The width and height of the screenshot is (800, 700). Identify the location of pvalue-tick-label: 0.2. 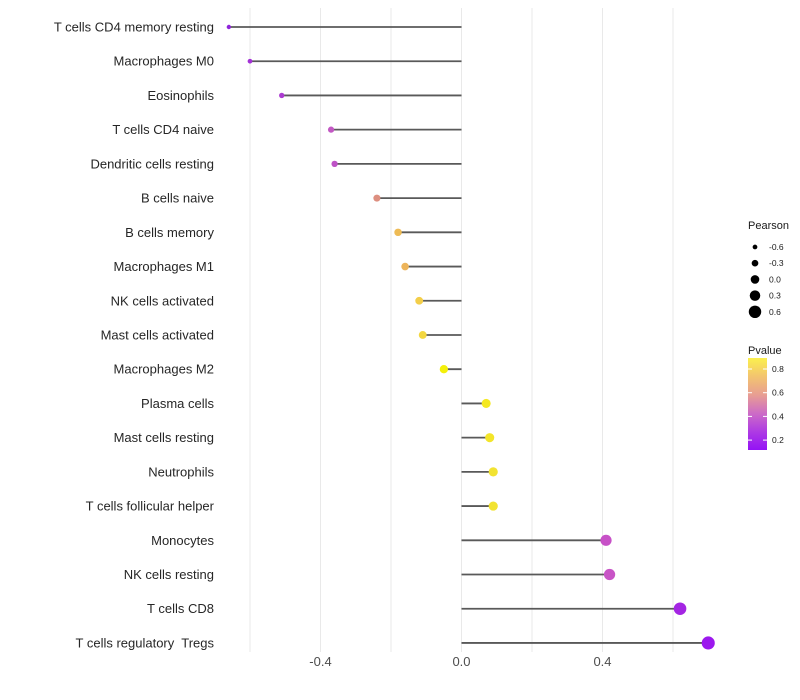
(778, 440).